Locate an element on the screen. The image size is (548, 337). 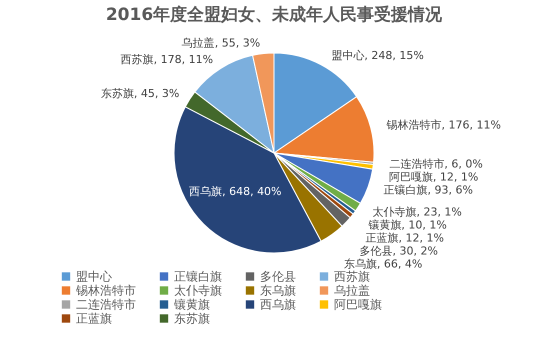
data-label: 东苏旗, 45, 3% is located at coordinates (140, 93).